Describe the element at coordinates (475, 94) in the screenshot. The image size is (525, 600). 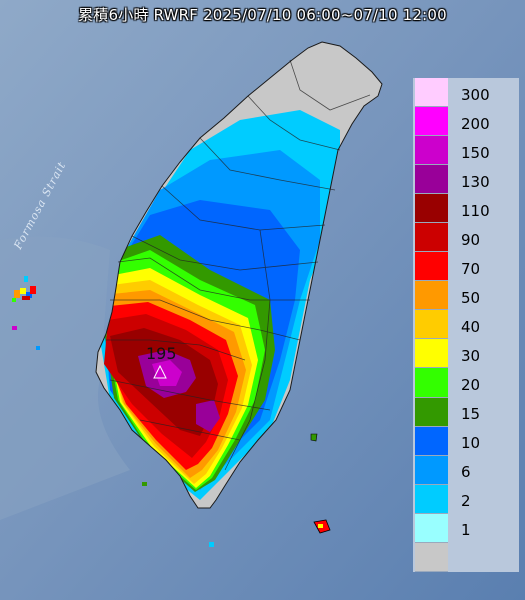
I see `legend-label: 300` at that location.